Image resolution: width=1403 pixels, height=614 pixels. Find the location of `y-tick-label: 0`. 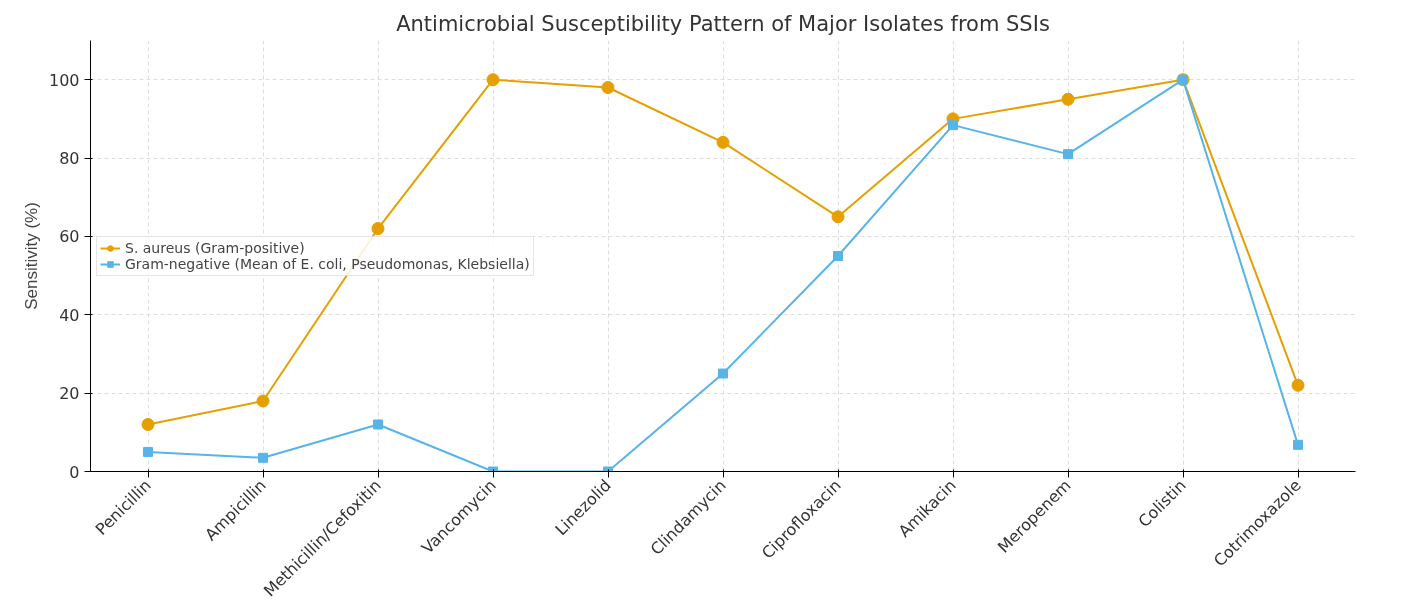

y-tick-label: 0 is located at coordinates (74, 472).